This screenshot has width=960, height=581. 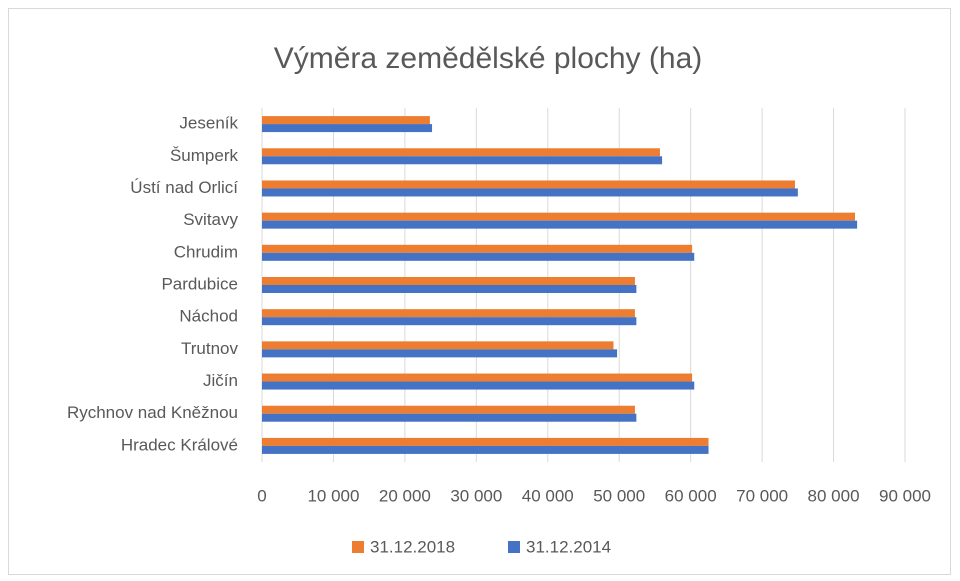 What do you see at coordinates (488, 58) in the screenshot?
I see `chart-title: Výměra zemědělské plochy (ha)` at bounding box center [488, 58].